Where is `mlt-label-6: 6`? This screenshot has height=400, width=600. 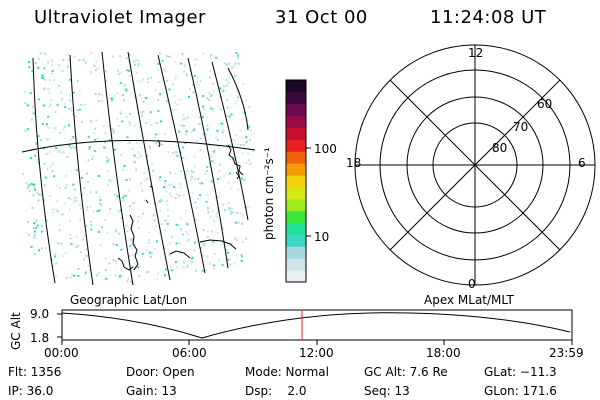
mlt-label-6: 6 is located at coordinates (582, 163).